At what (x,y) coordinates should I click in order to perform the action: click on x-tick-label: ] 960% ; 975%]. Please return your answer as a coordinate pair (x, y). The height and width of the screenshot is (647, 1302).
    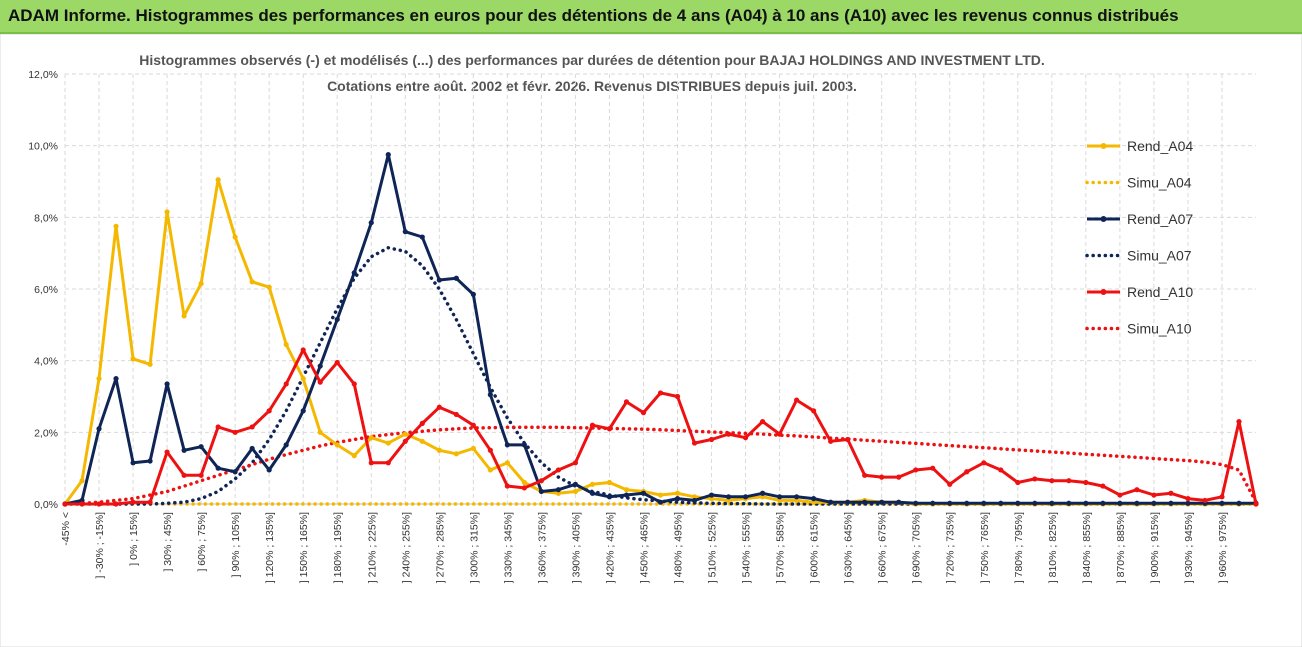
    Looking at the image, I should click on (1223, 547).